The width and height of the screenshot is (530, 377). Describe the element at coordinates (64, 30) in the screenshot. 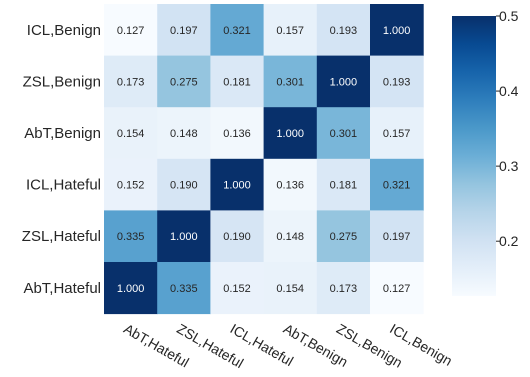

I see `row-tick-label: ICL,Benign` at that location.